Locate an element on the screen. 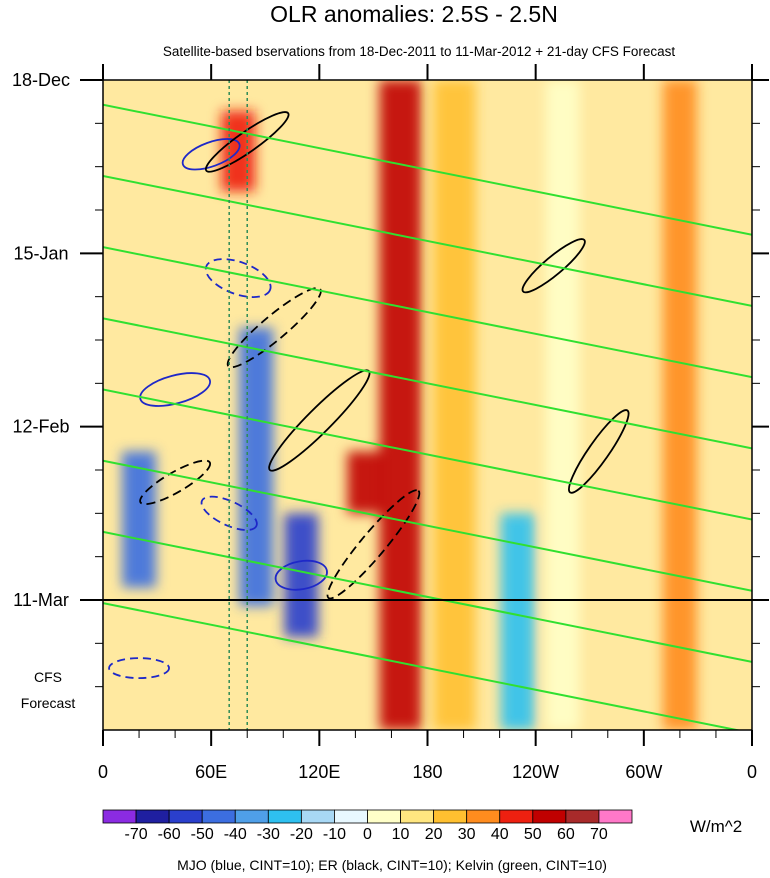  colorbar-label-9: 20 is located at coordinates (434, 834).